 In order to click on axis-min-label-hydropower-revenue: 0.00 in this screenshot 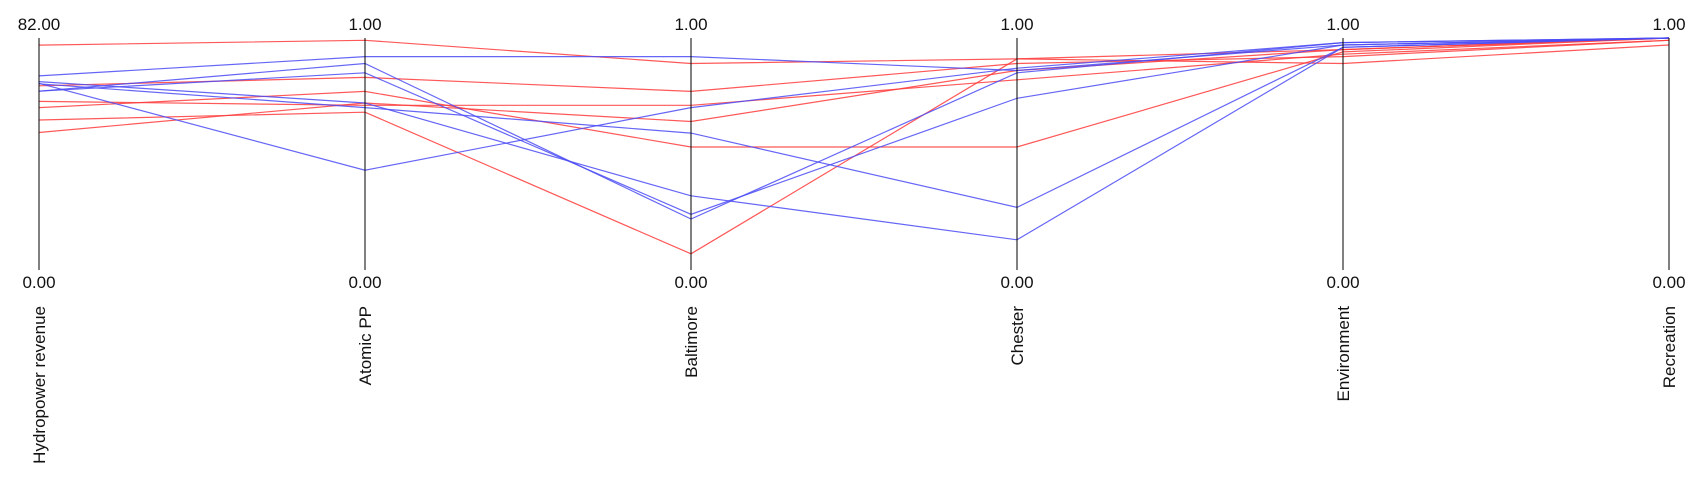, I will do `click(38, 282)`.